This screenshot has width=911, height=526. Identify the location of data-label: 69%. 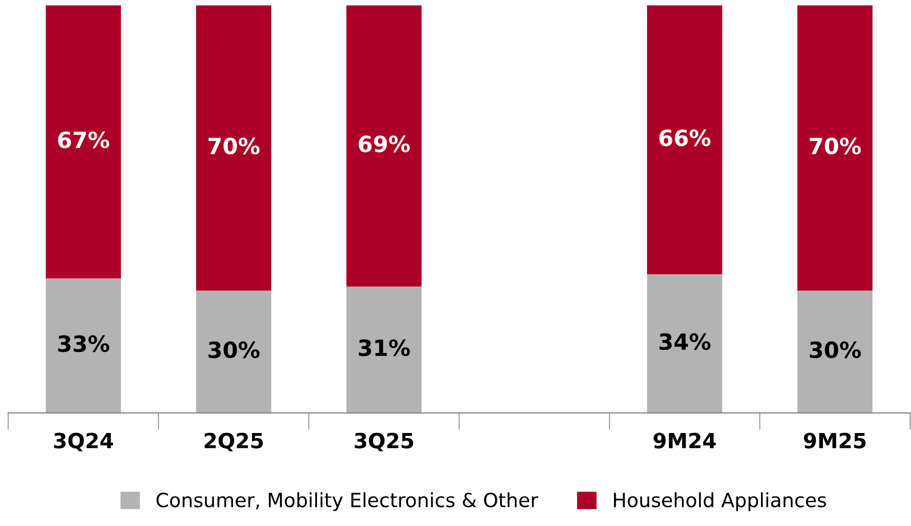
(384, 144).